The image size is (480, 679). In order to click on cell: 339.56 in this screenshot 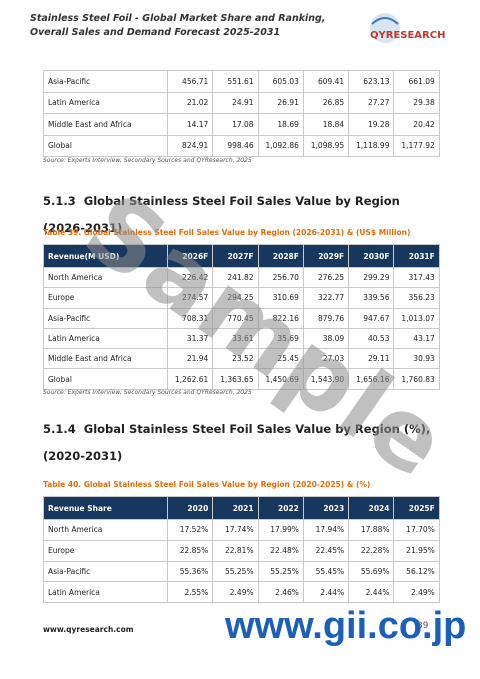, I will do `click(372, 298)`.